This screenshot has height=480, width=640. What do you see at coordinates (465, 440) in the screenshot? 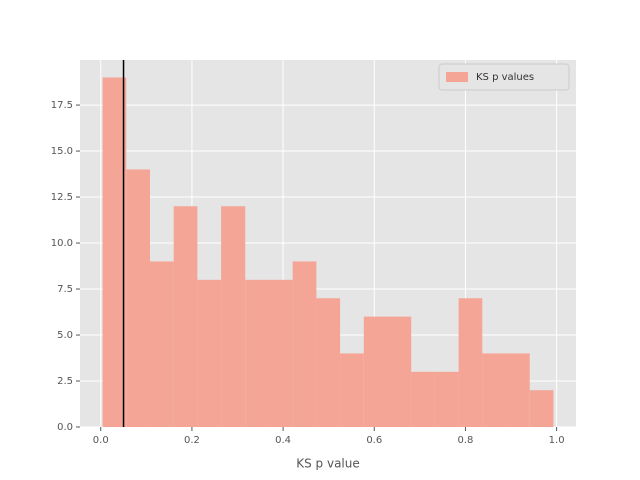
I see `x-tick-label: 0.8` at bounding box center [465, 440].